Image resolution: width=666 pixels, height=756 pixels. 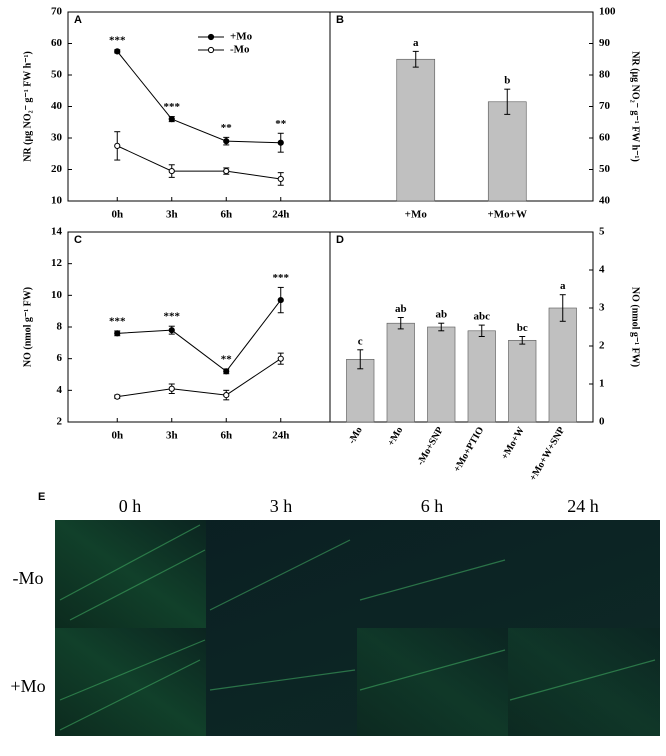 What do you see at coordinates (27, 686) in the screenshot?
I see `row-label: +Mo` at bounding box center [27, 686].